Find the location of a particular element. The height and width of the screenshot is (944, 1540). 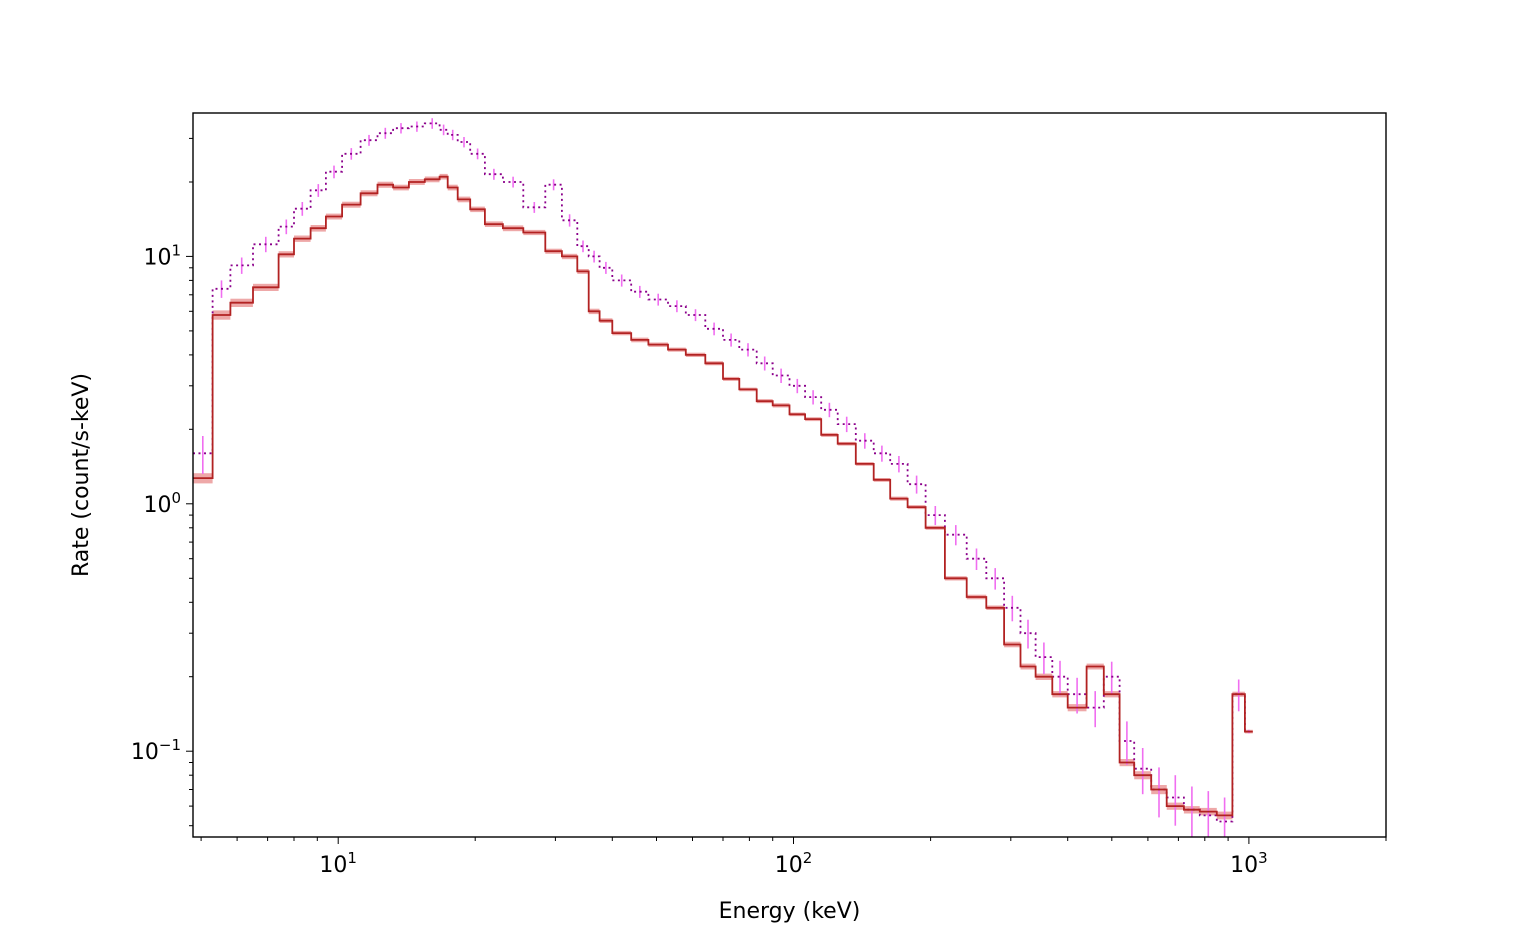

y-axis-label: Rate (count/s-keV) is located at coordinates (81, 475).